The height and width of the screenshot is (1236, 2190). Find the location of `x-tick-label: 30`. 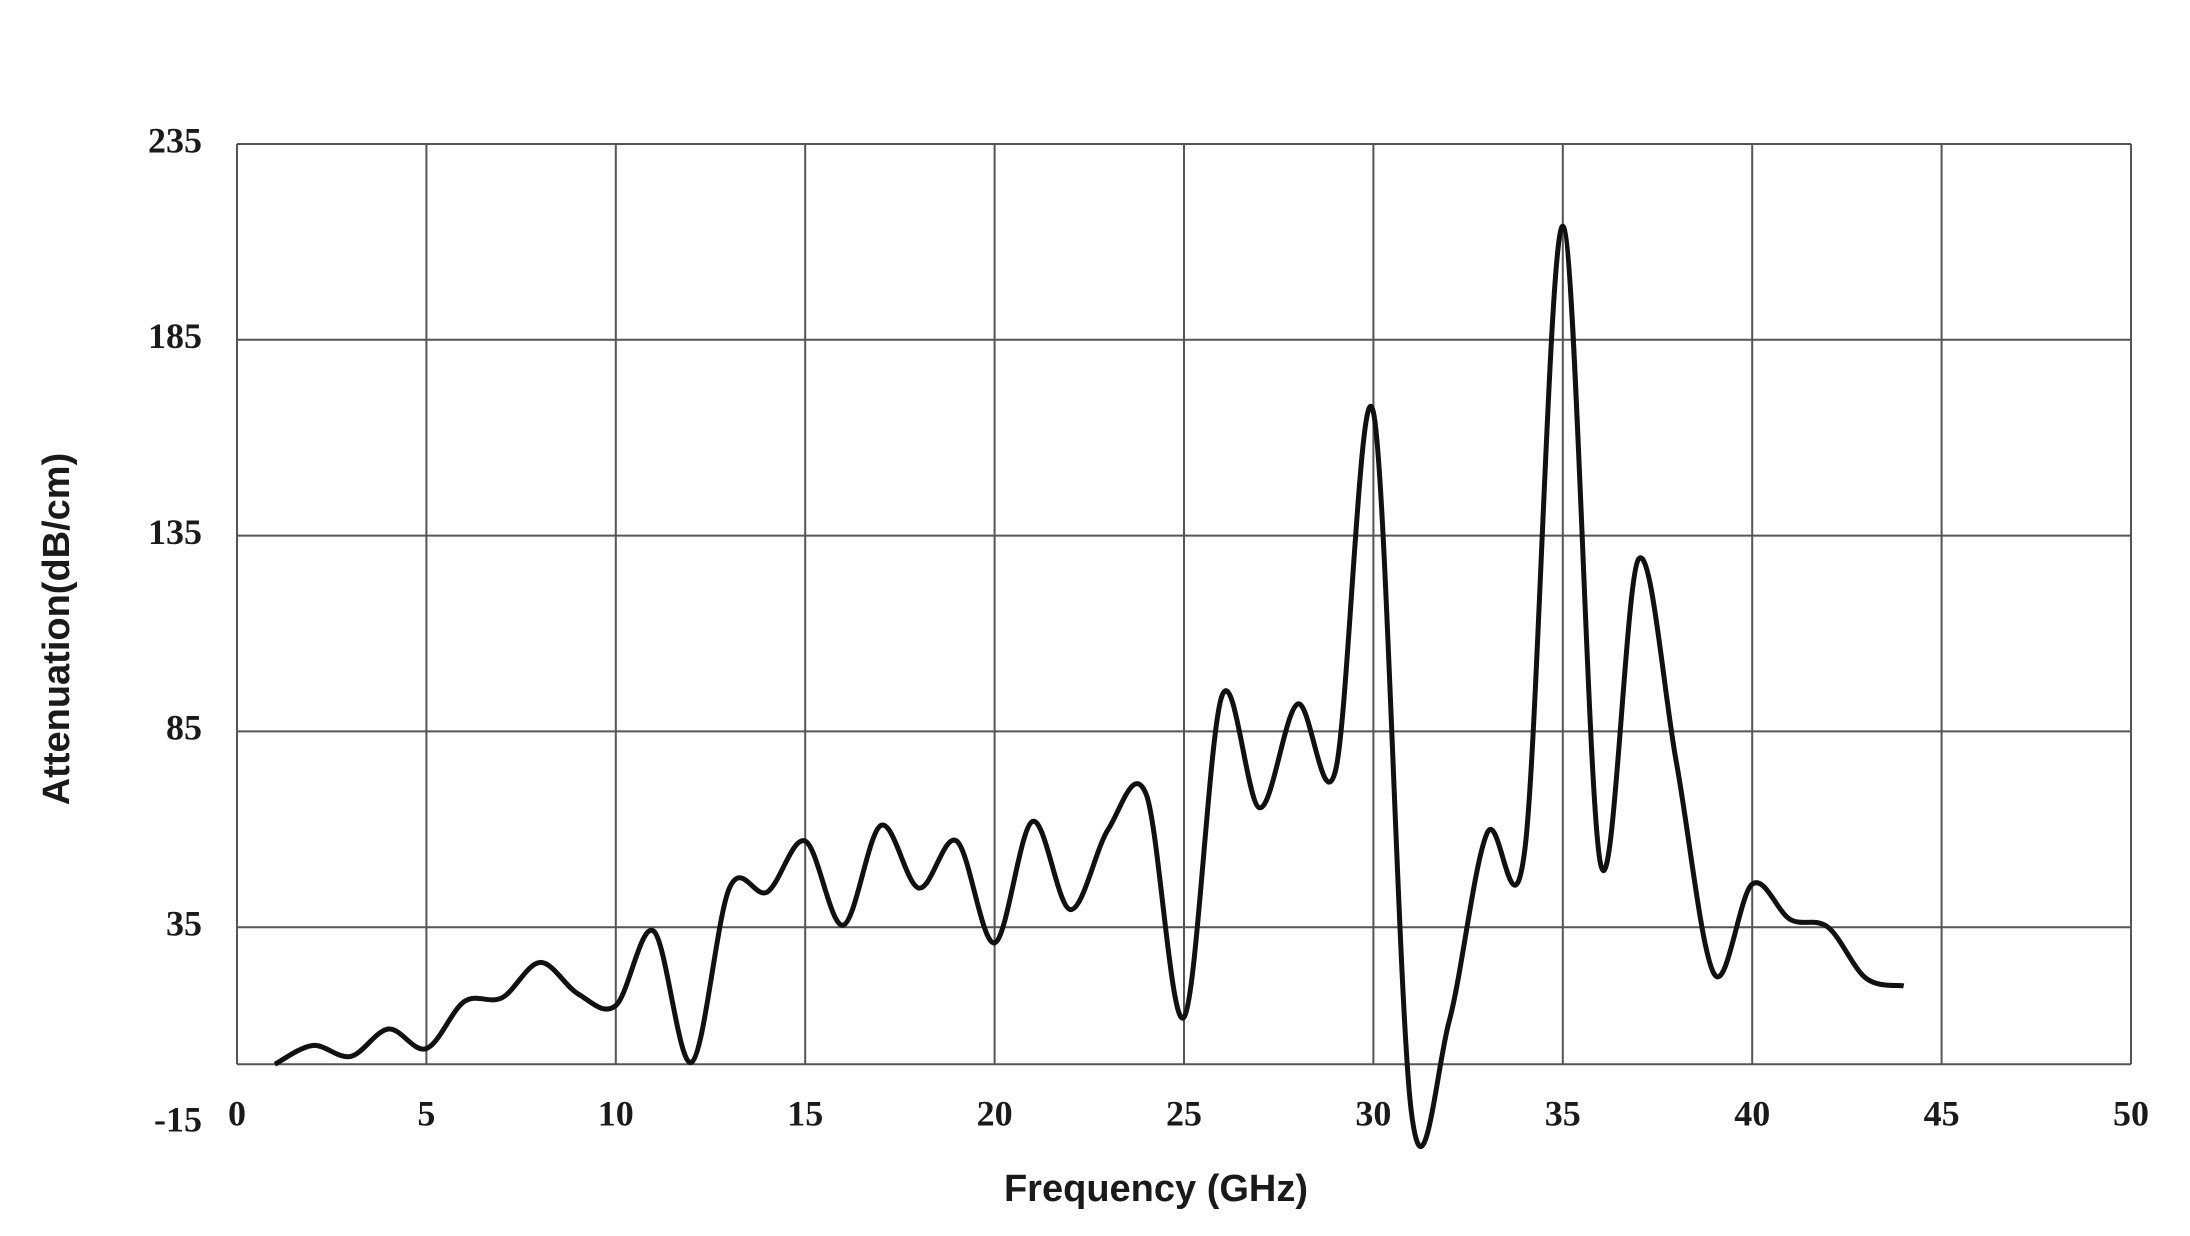

x-tick-label: 30 is located at coordinates (1373, 1113).